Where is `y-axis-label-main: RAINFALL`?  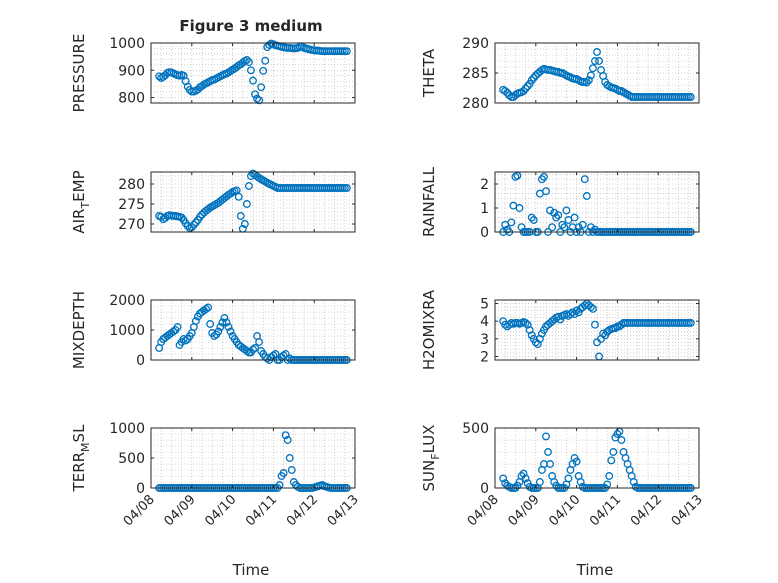
y-axis-label-main: RAINFALL is located at coordinates (429, 201).